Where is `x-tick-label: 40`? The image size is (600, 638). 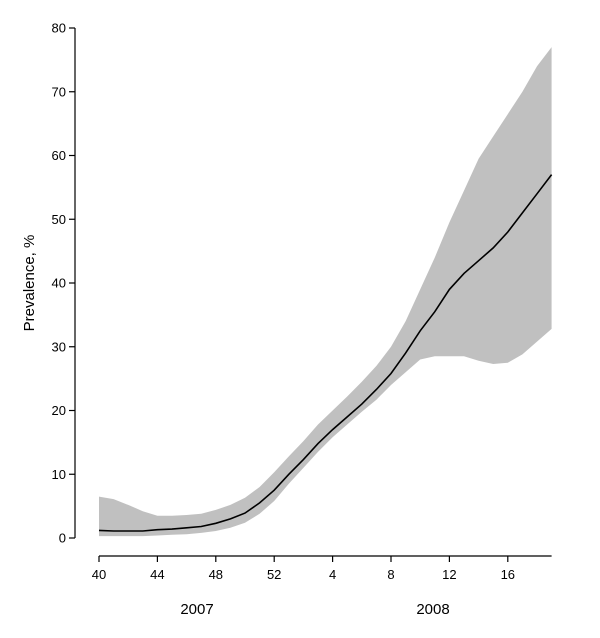 x-tick-label: 40 is located at coordinates (99, 574).